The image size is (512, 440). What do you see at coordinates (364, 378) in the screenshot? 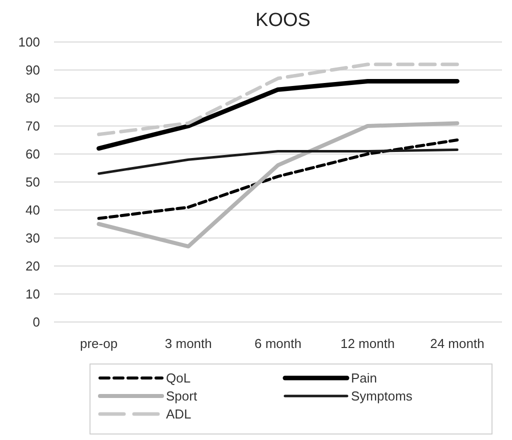
I see `legend-label: Pain` at bounding box center [364, 378].